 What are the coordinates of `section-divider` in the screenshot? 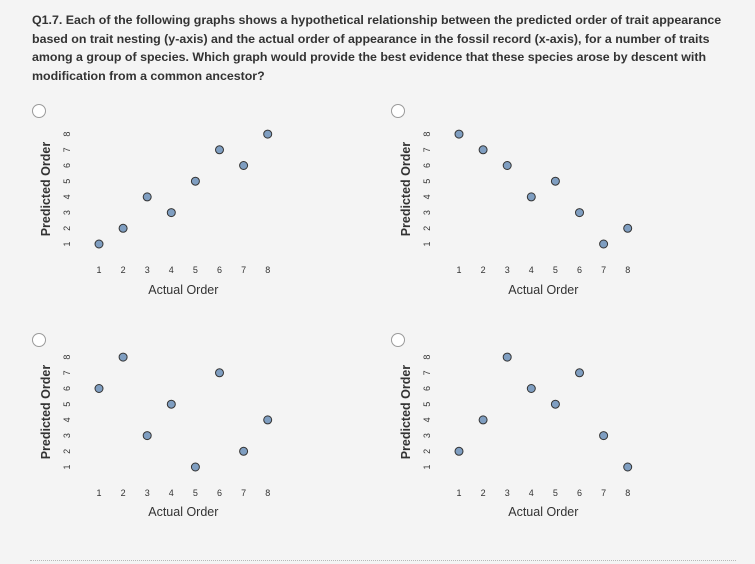 It's located at (383, 560).